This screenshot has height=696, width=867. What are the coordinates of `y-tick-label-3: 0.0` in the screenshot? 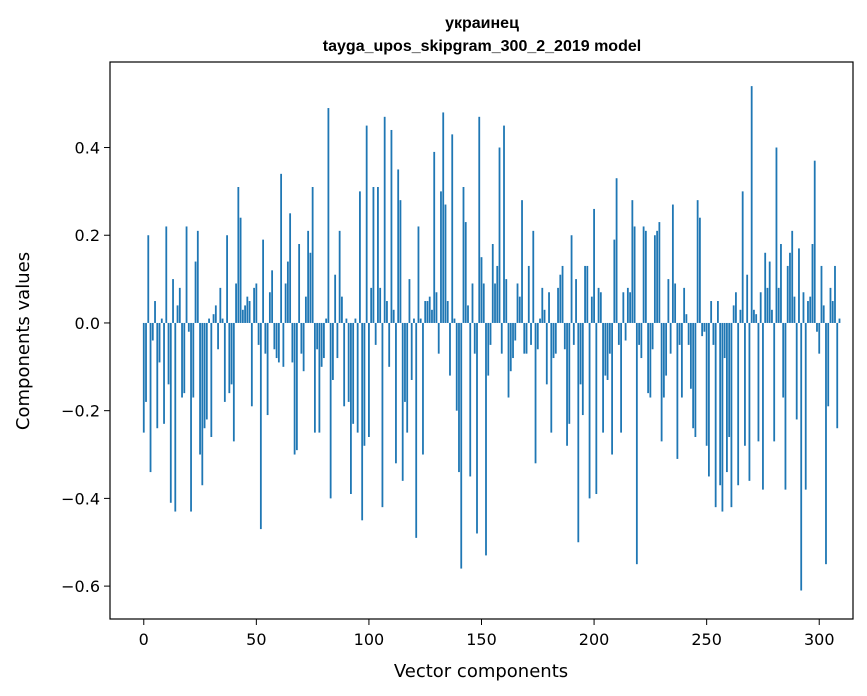 It's located at (87, 323).